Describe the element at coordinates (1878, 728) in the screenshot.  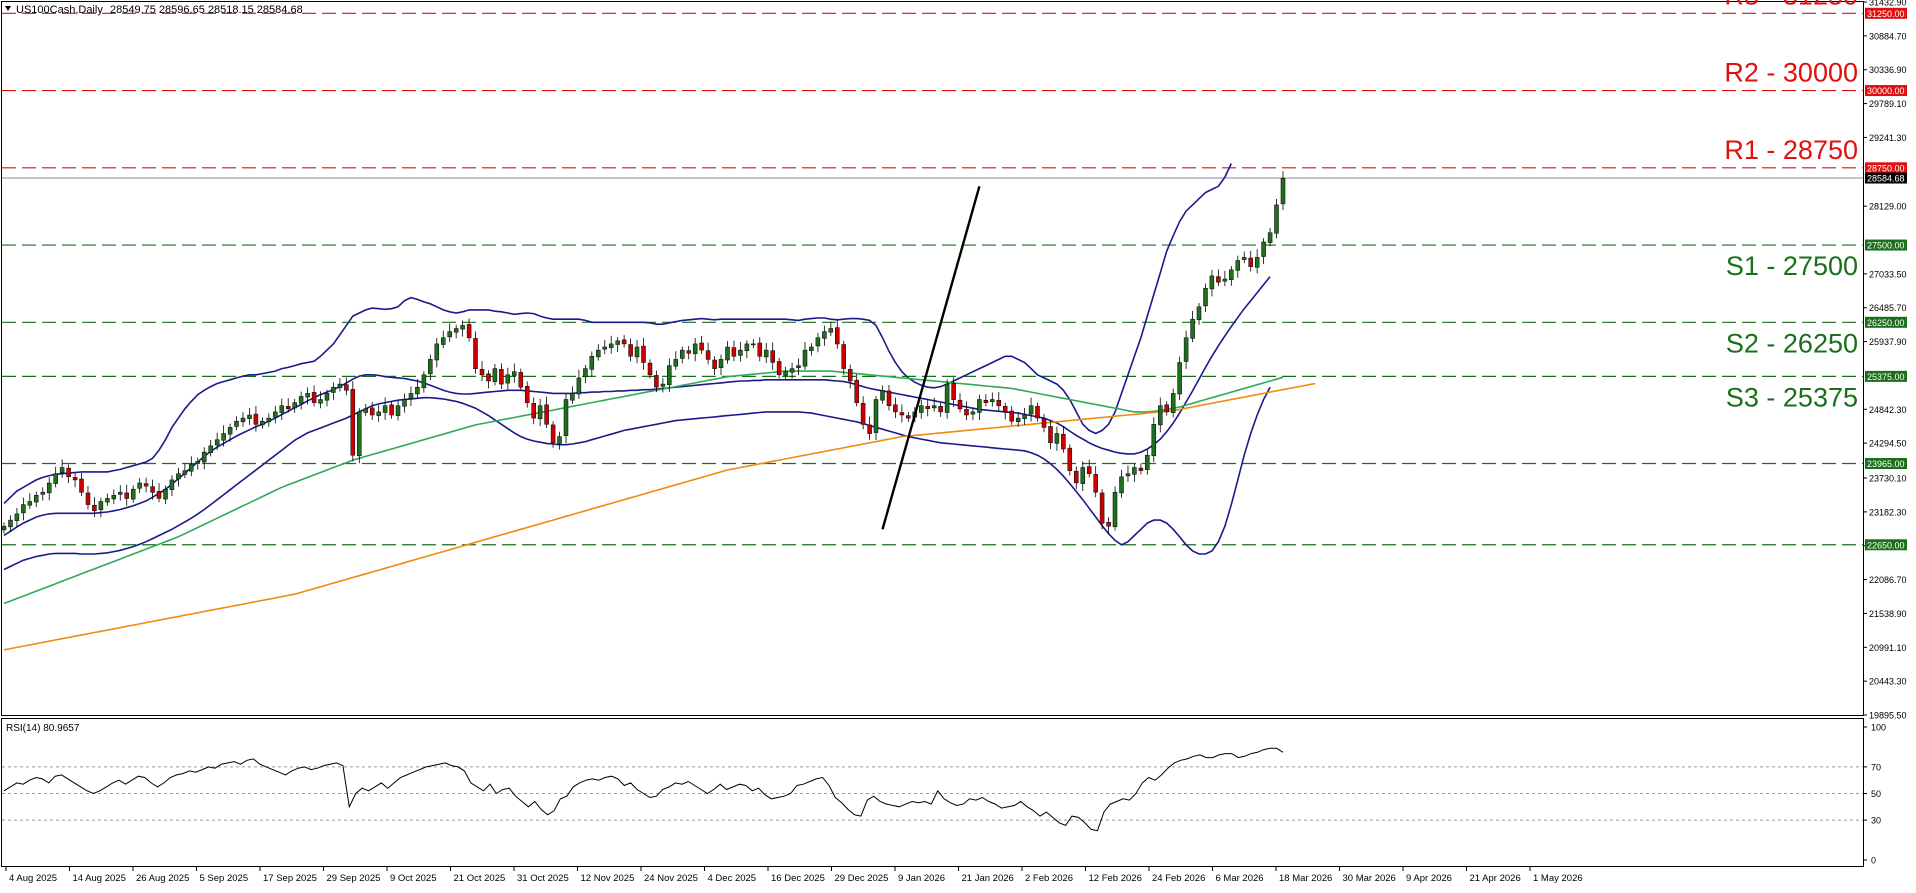
I see `rsi-tick-label: 100` at that location.